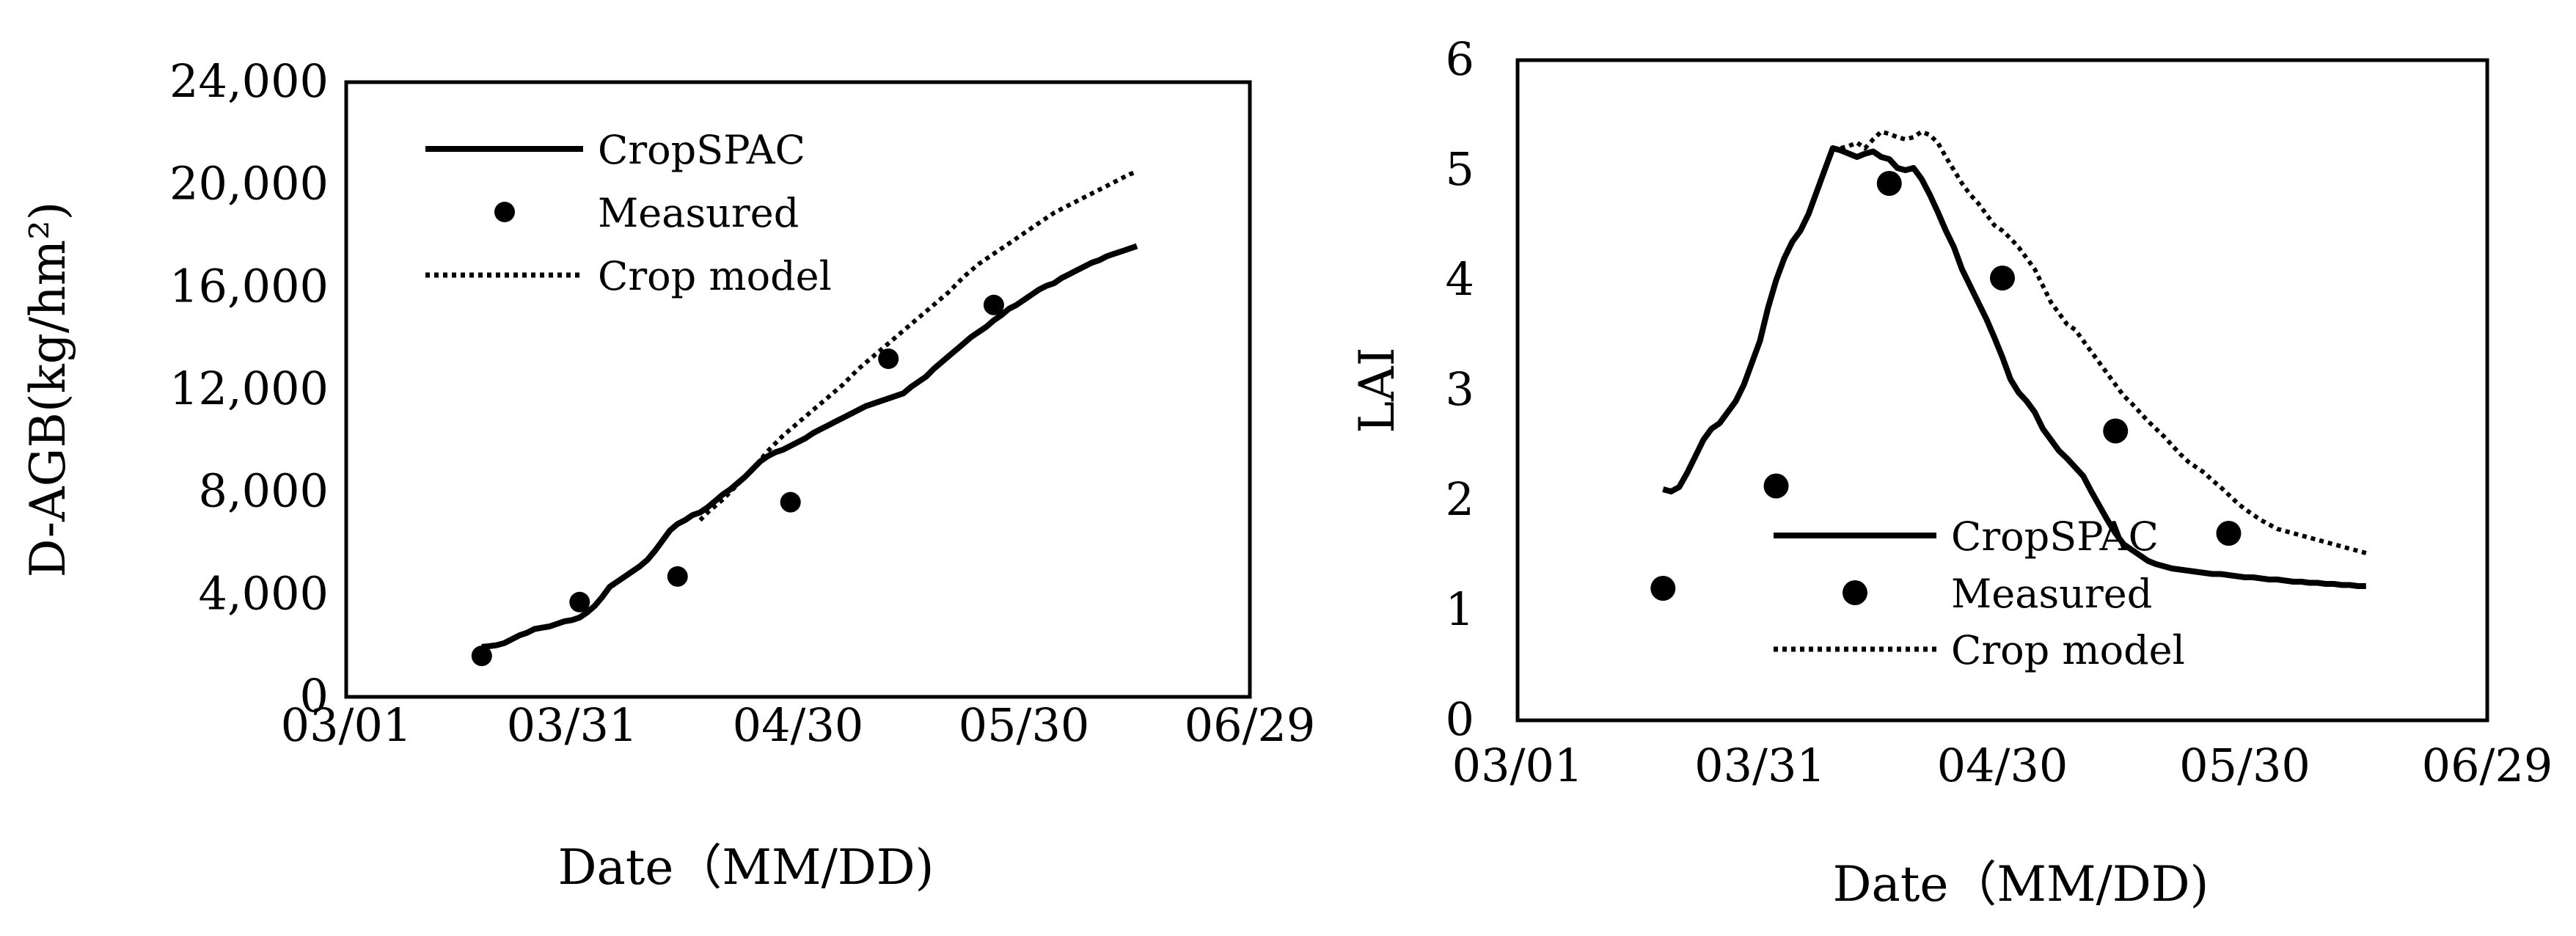 This screenshot has height=936, width=2576. I want to click on y-tick-labels: 0 4,000 8,000 12,000 16,000 20,000 24,000, so click(249, 389).